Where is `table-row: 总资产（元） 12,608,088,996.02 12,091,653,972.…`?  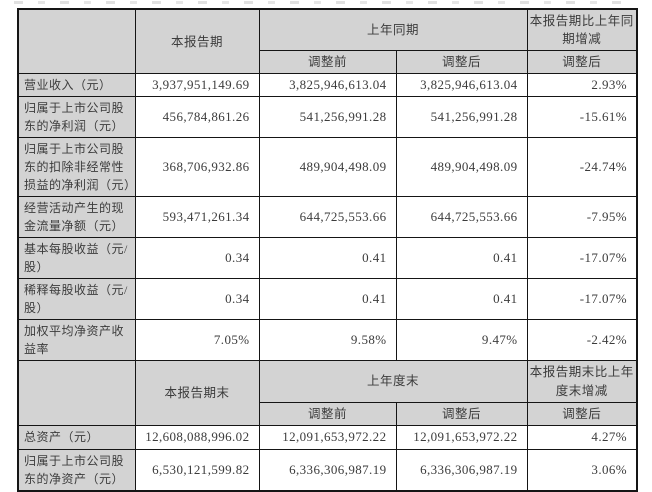 table-row: 总资产（元） 12,608,088,996.02 12,091,653,972.… is located at coordinates (327, 437).